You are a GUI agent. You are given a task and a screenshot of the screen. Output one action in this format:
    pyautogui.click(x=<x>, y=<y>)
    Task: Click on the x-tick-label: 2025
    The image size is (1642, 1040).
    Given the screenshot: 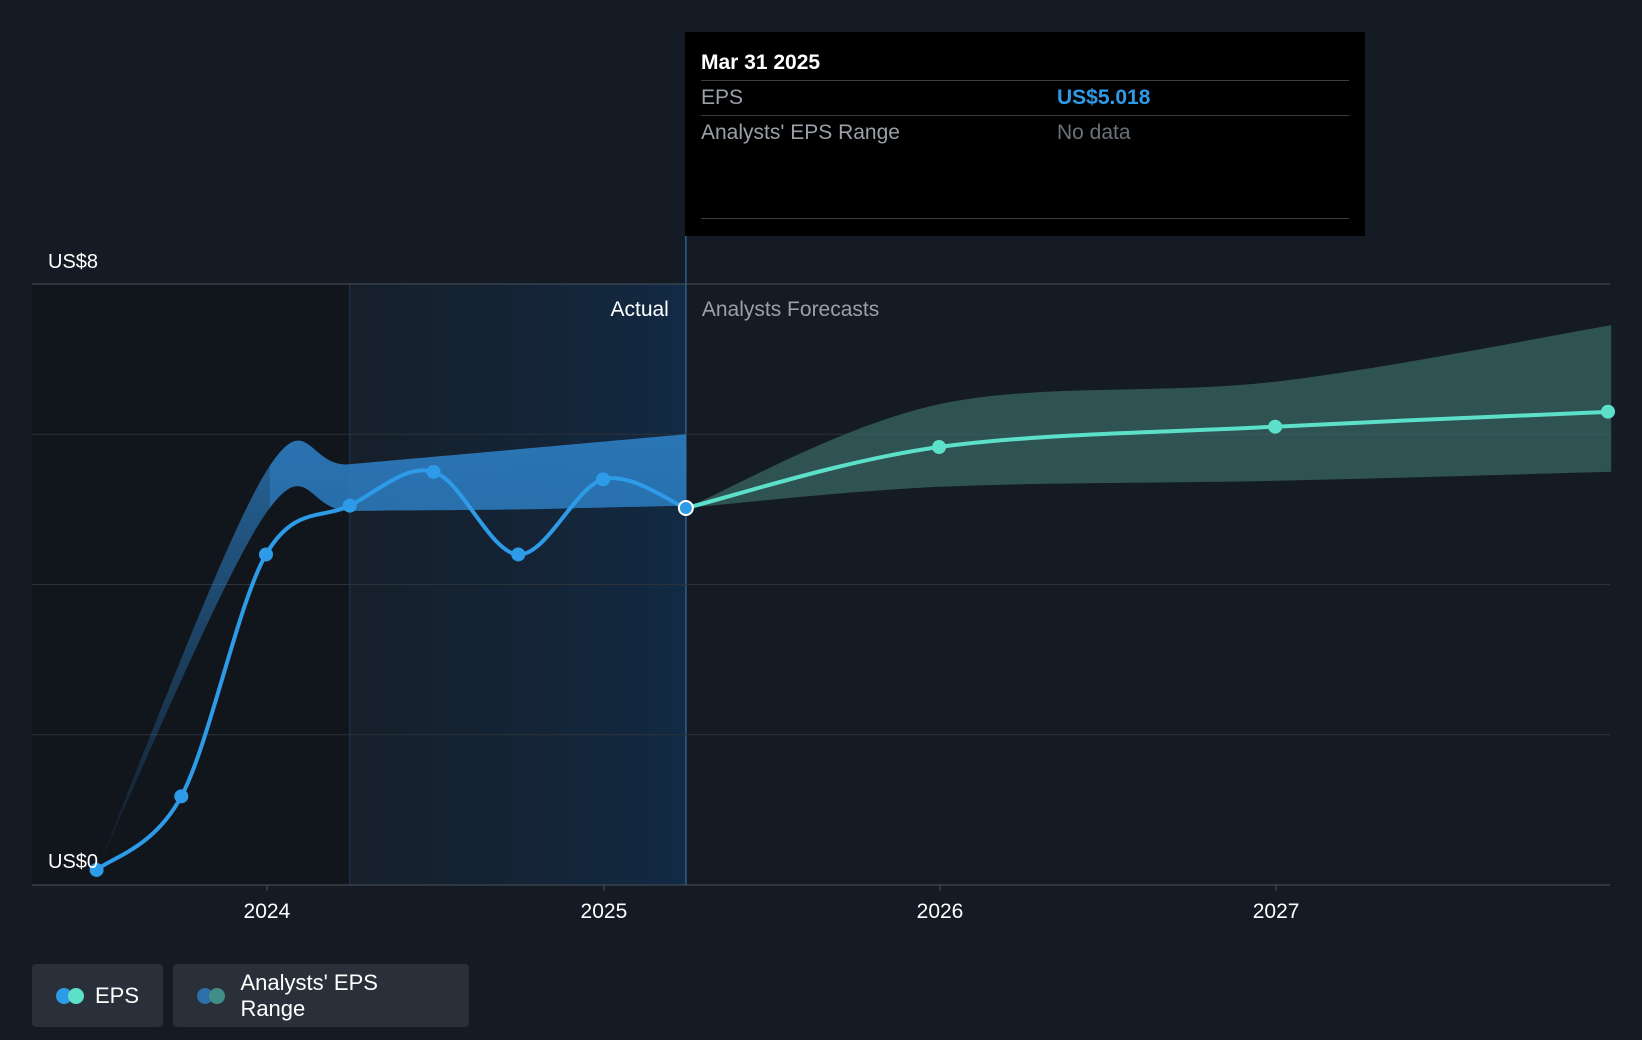 What is the action you would take?
    pyautogui.click(x=604, y=911)
    